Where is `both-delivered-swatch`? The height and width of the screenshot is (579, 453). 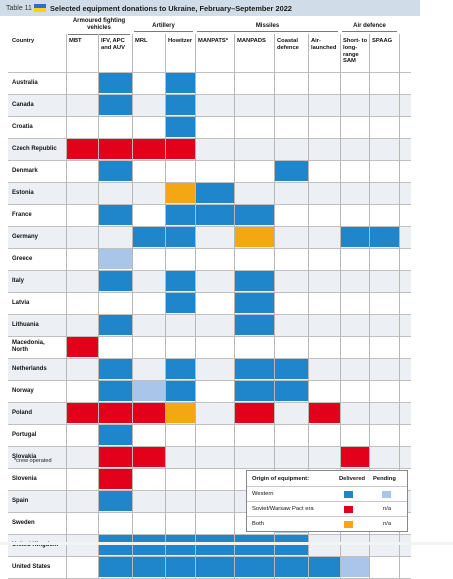
both-delivered-swatch is located at coordinates (348, 524).